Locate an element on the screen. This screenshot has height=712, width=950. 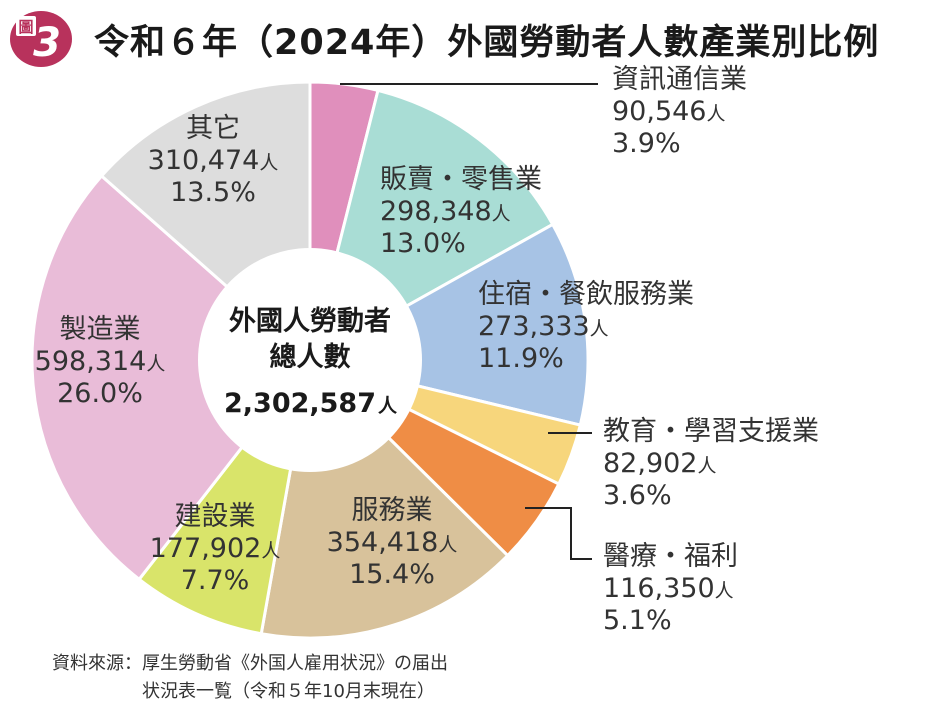
slice-label-2: 販賣・零售業 298,348人 13.0% is located at coordinates (461, 211).